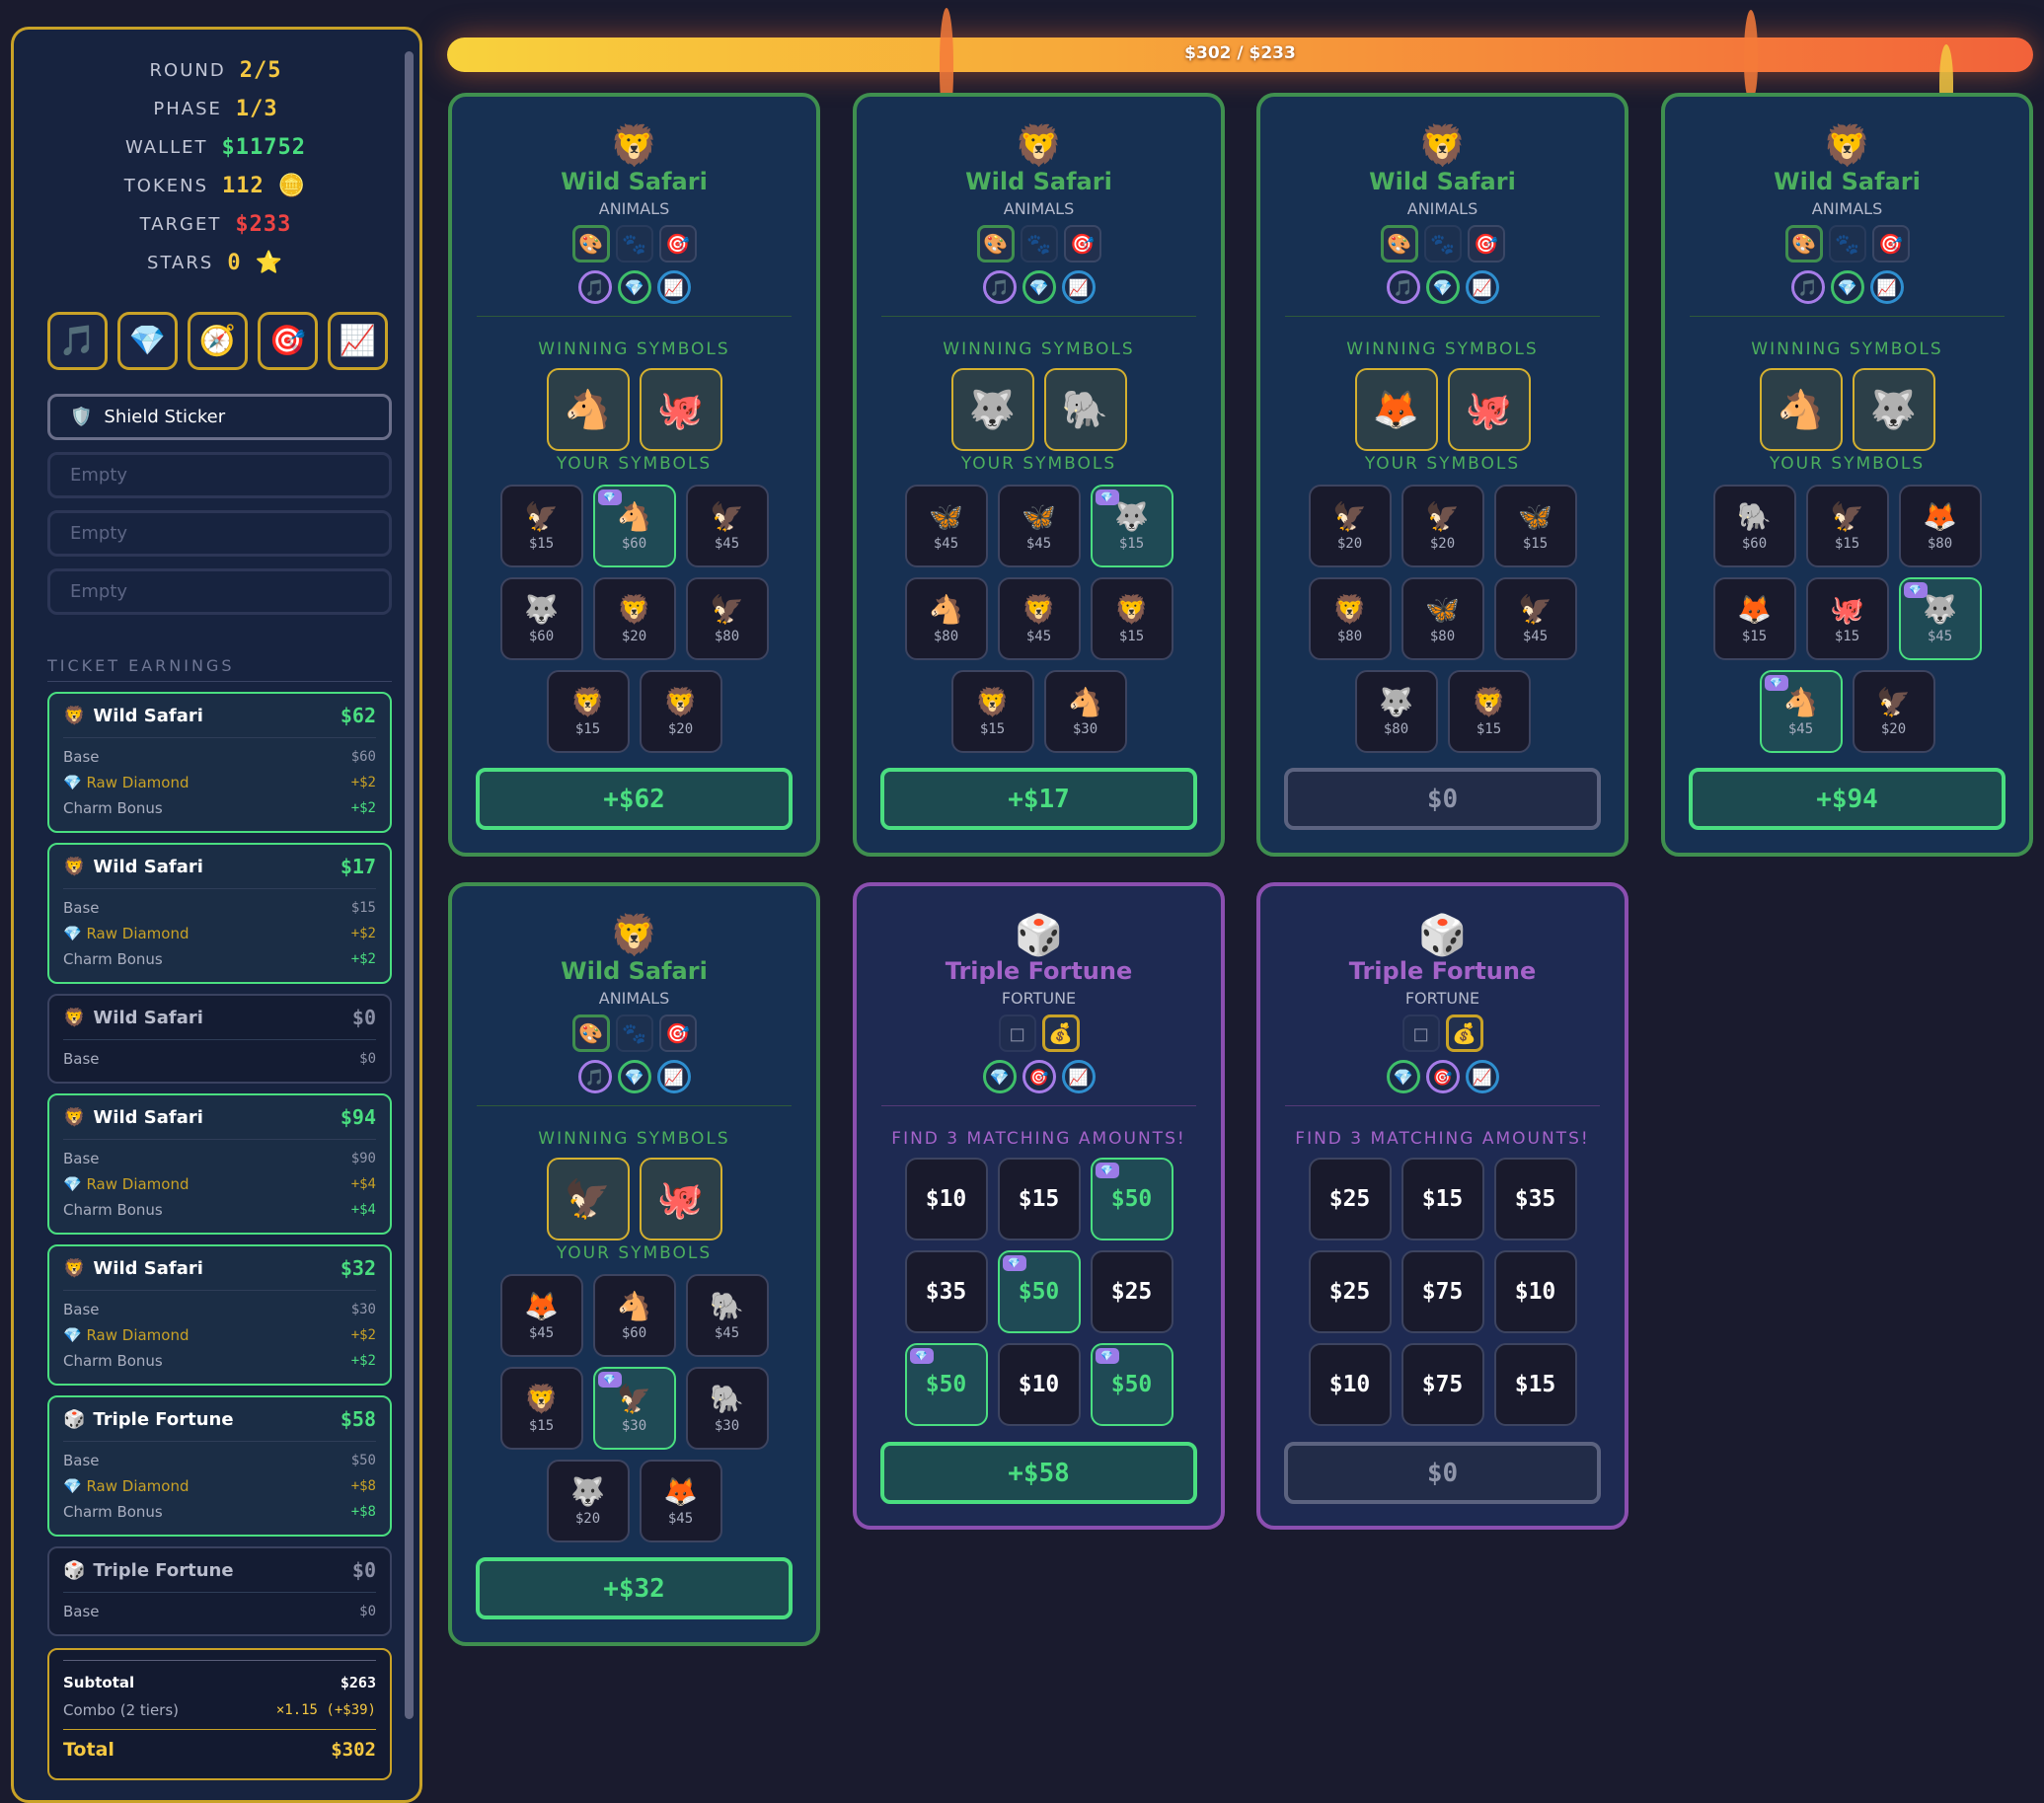 This screenshot has height=1803, width=2044. Describe the element at coordinates (1535, 1384) in the screenshot. I see `scratch-cell: $15` at that location.